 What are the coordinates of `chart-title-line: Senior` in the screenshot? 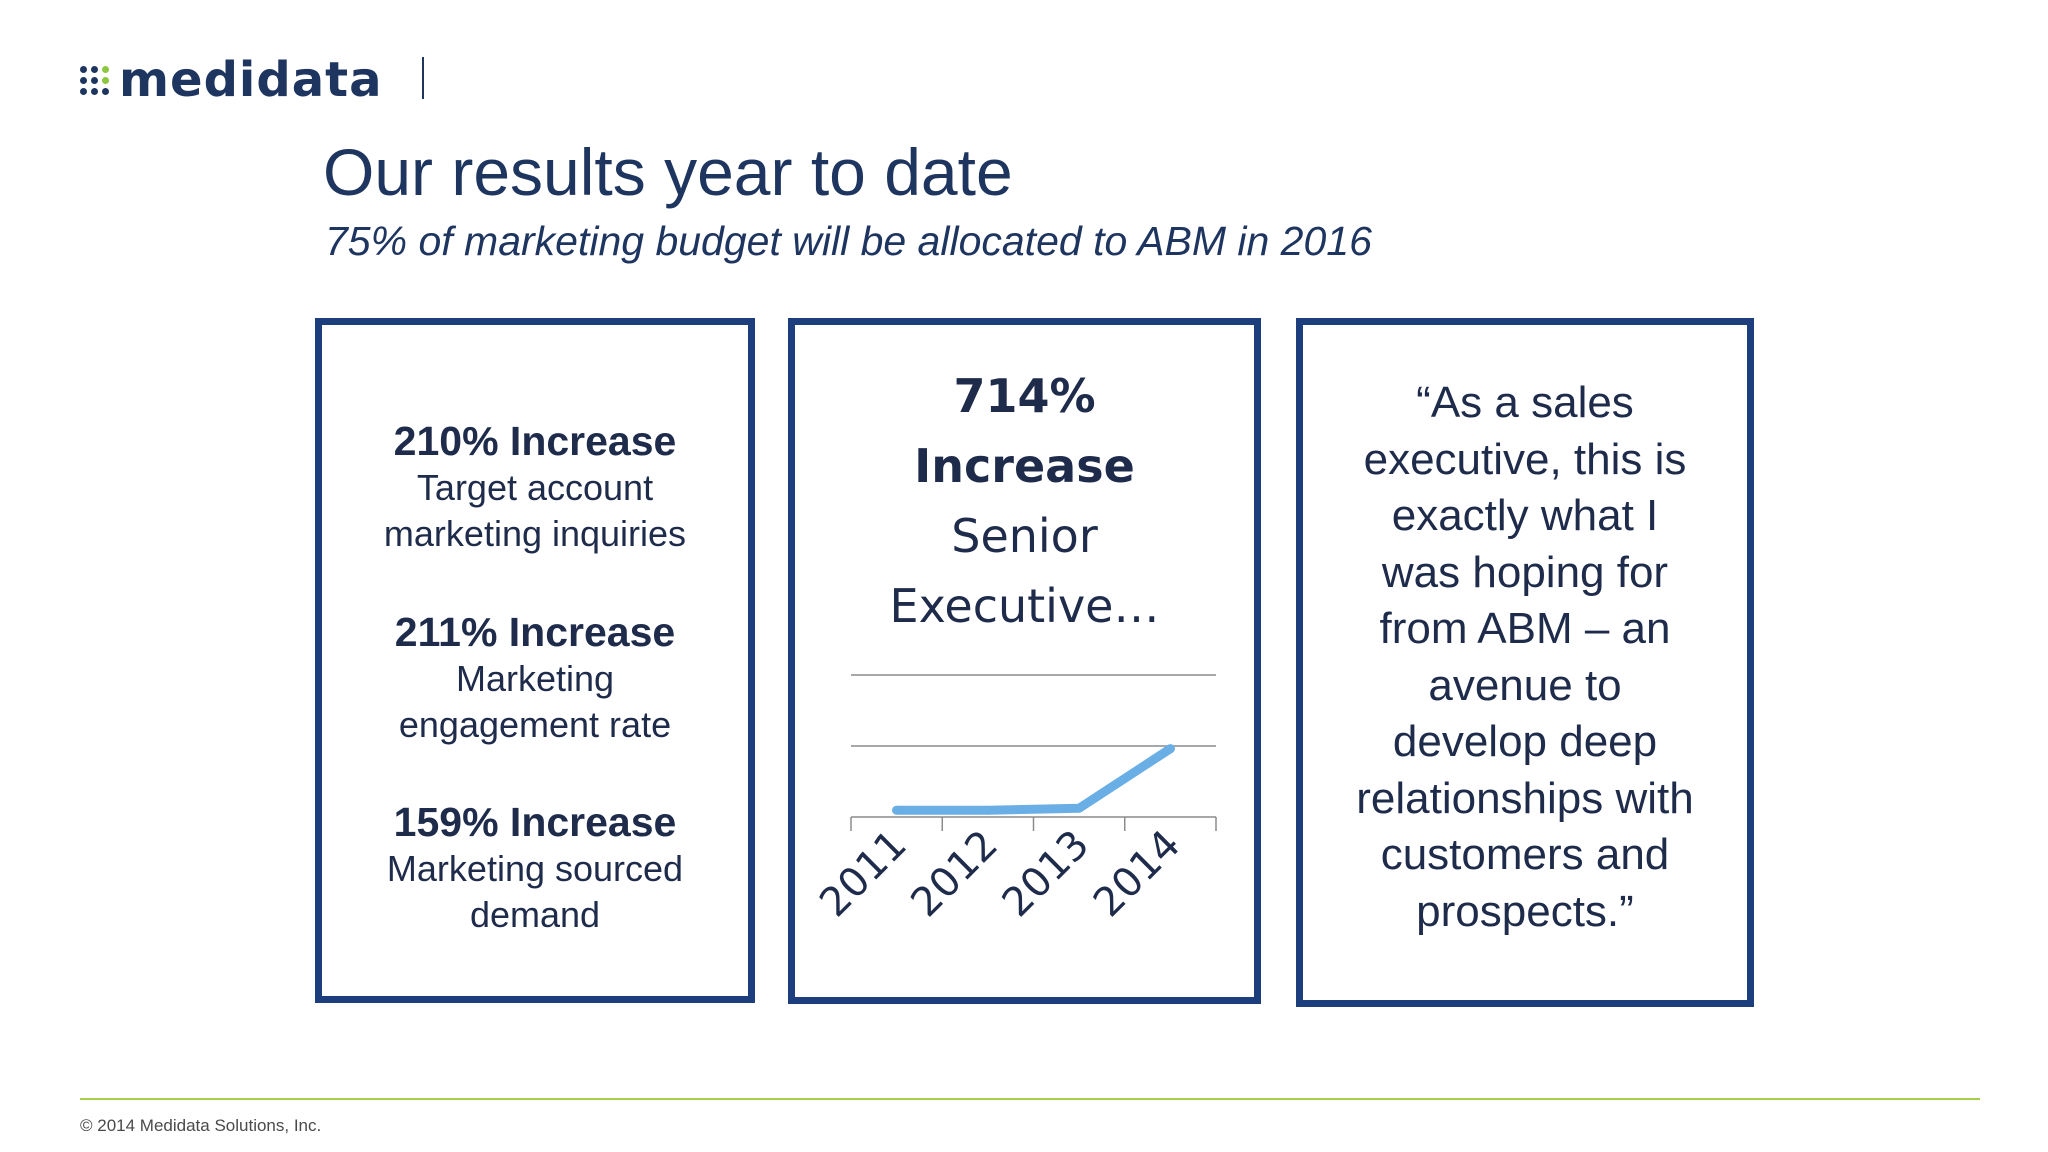 It's located at (1024, 536).